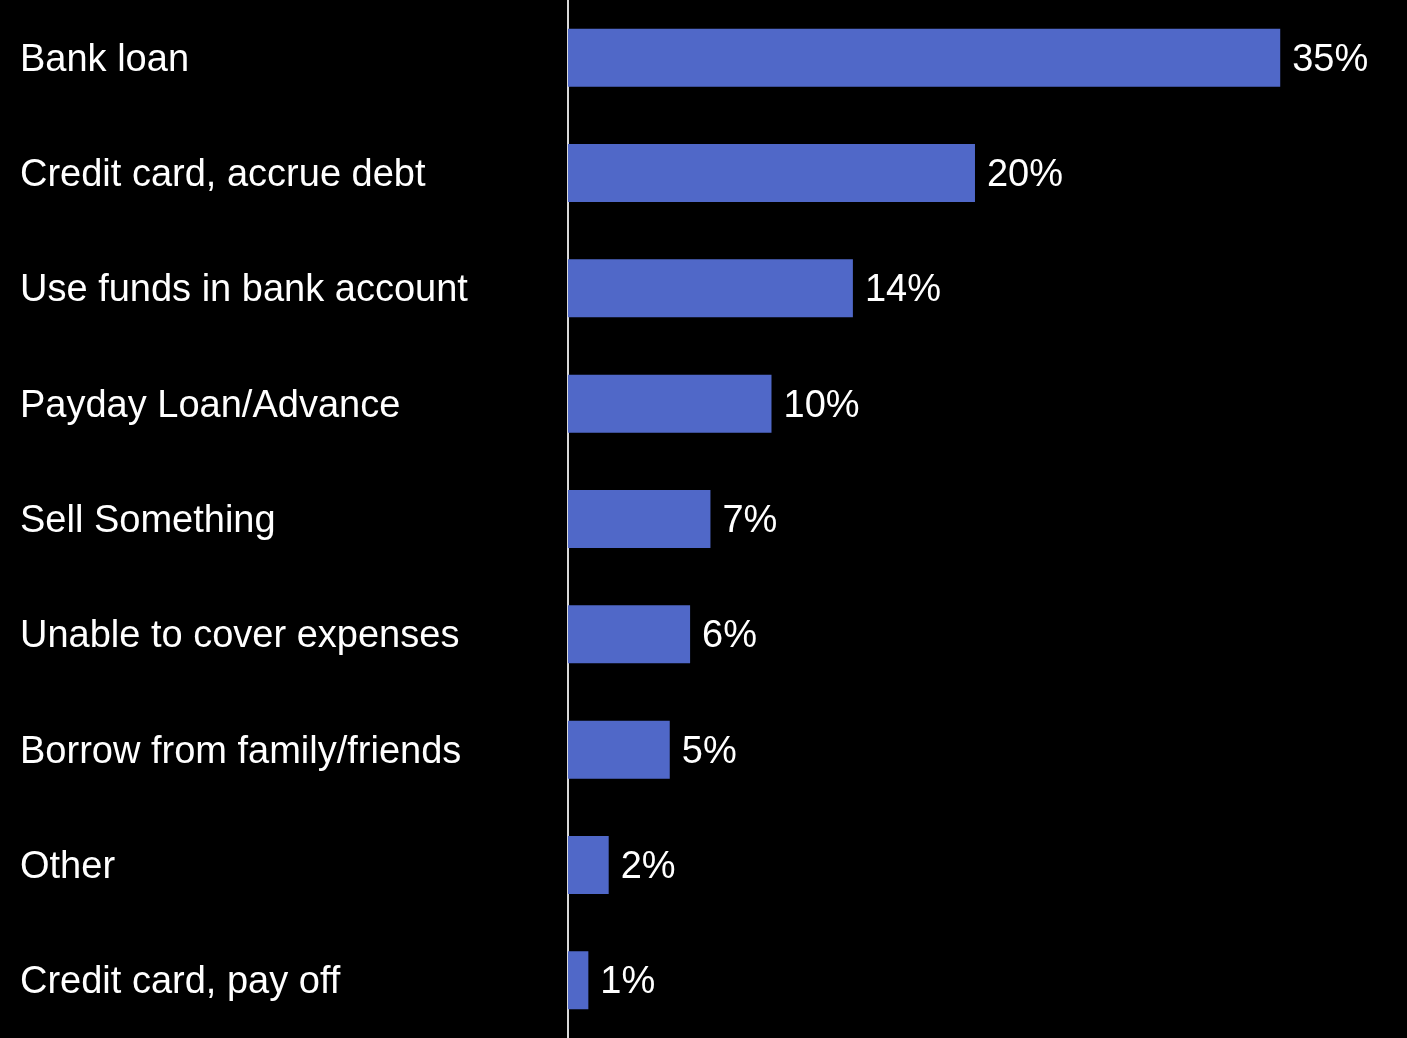 This screenshot has height=1038, width=1407. I want to click on y-tick-label: Bank loan, so click(105, 57).